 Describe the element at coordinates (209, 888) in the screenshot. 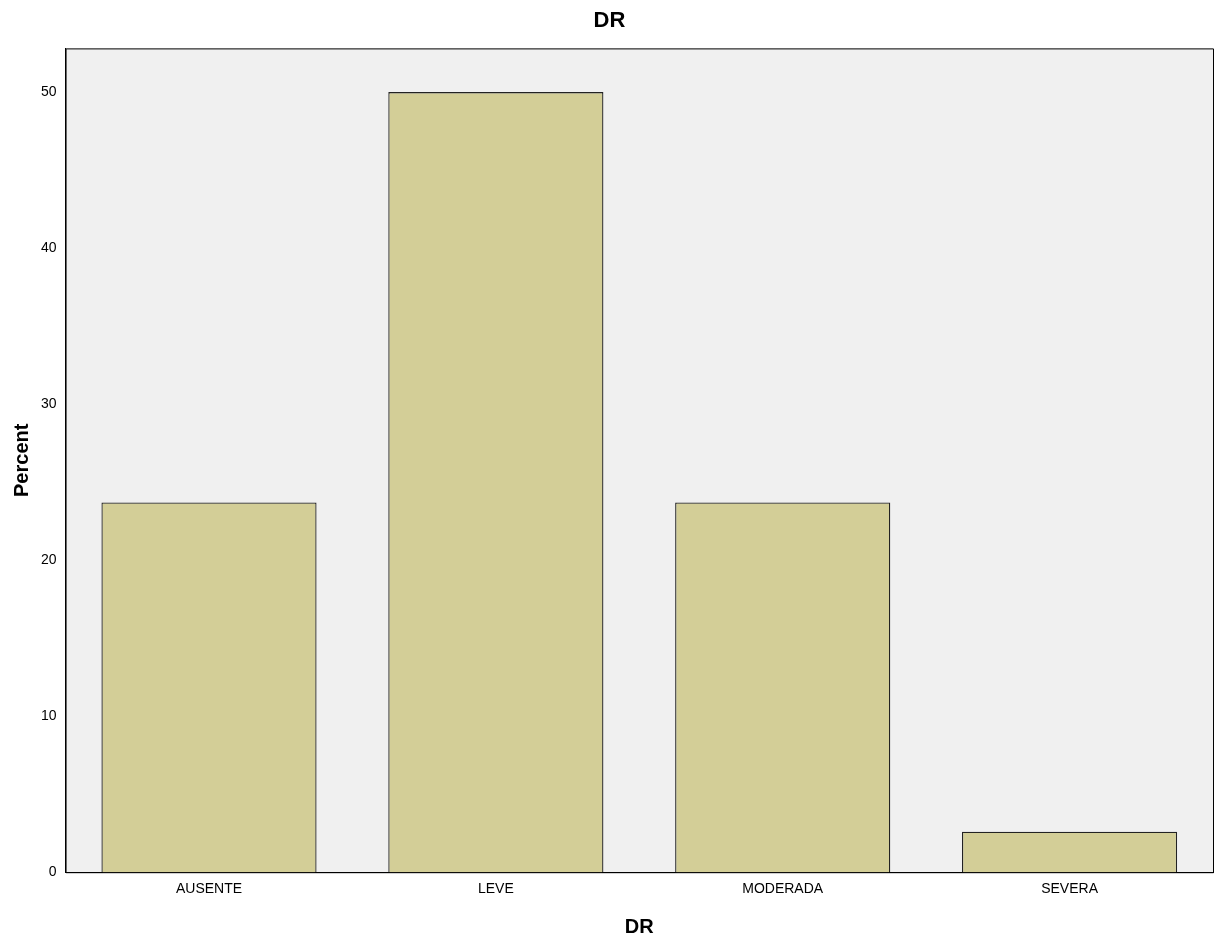

I see `x-tick-label: AUSENTE` at that location.